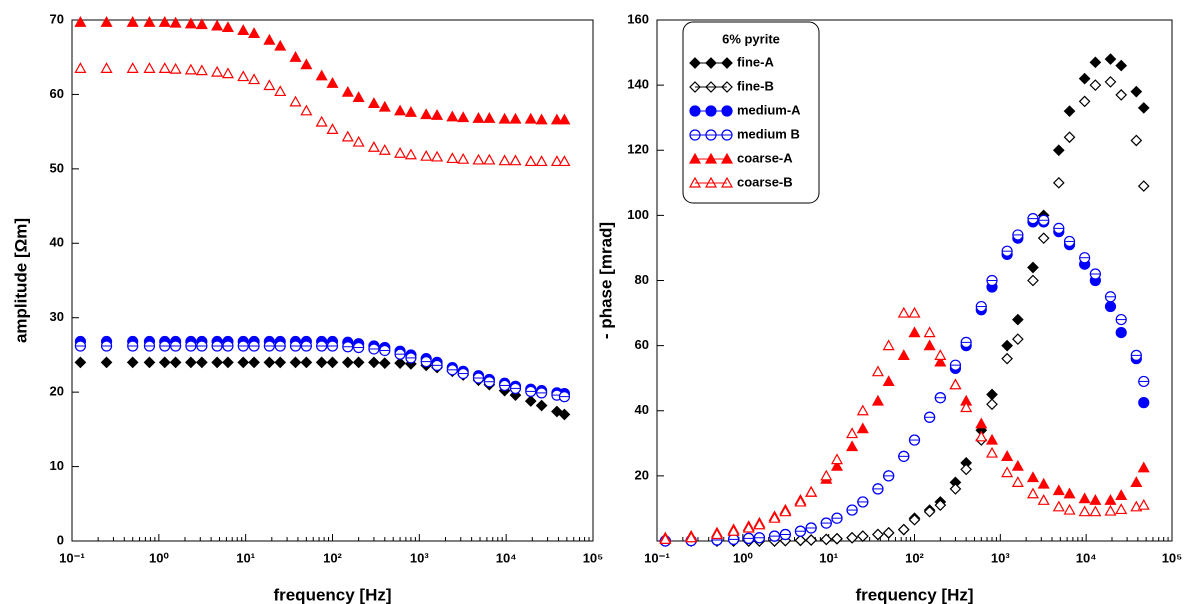 This screenshot has width=1193, height=604. Describe the element at coordinates (765, 181) in the screenshot. I see `legend-label: coarse-B` at that location.